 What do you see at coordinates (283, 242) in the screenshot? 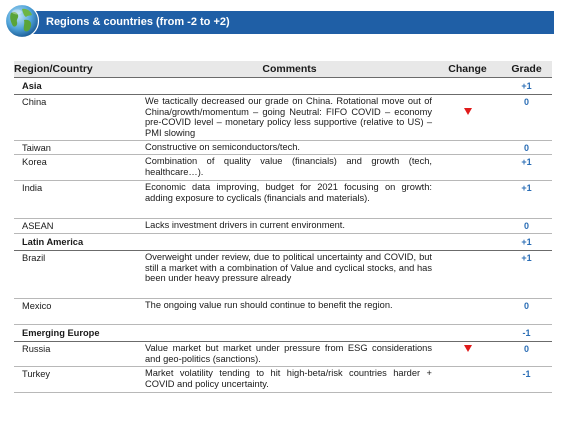
I see `group-row-latin-america: Latin America +1` at bounding box center [283, 242].